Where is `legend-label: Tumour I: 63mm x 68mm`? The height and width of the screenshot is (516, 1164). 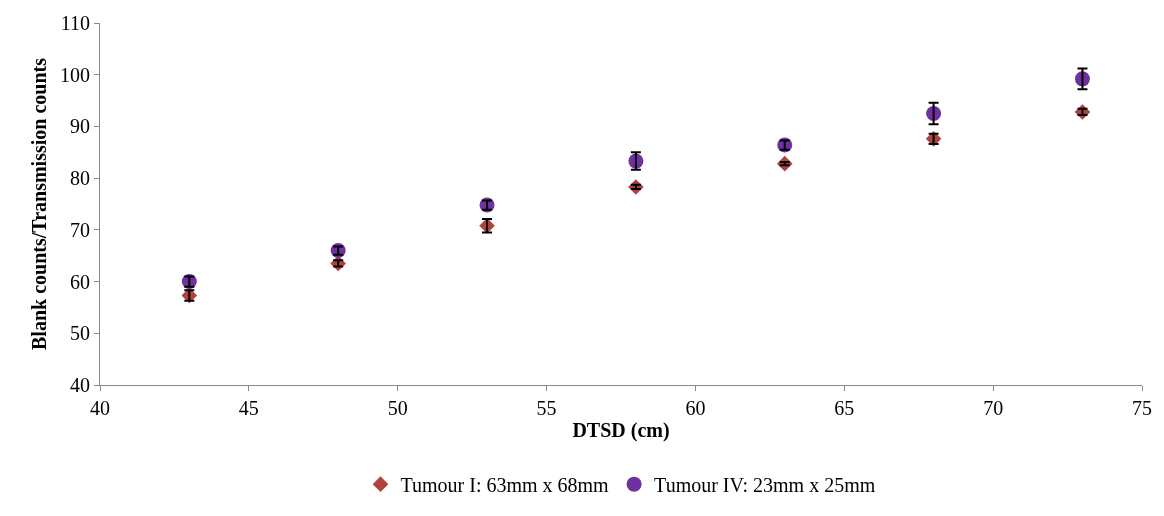 legend-label: Tumour I: 63mm x 68mm is located at coordinates (505, 484).